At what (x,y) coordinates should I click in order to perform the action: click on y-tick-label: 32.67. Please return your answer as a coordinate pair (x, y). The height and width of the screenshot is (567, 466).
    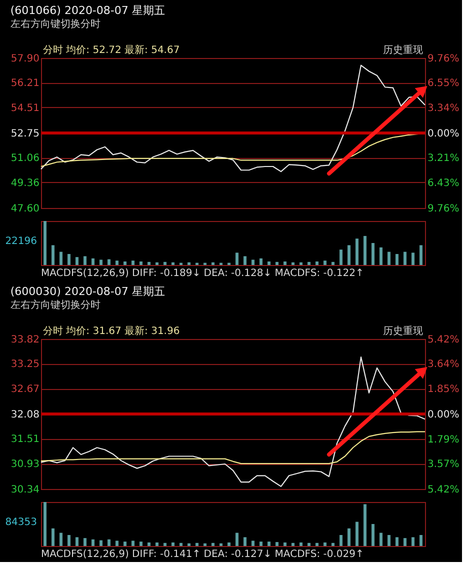
    Looking at the image, I should click on (25, 390).